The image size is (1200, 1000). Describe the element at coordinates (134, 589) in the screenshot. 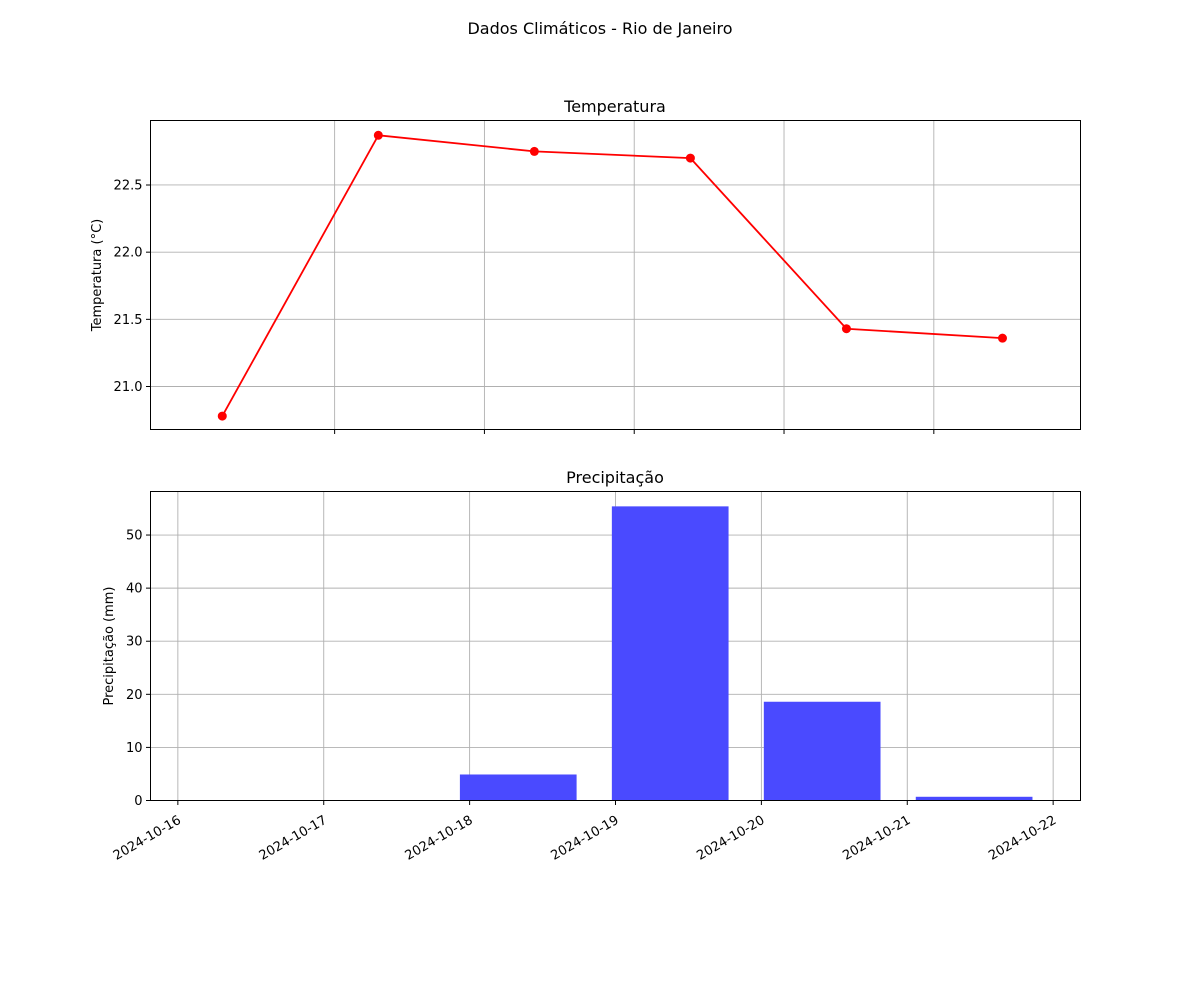

I see `prec-ytick-label: 40` at that location.